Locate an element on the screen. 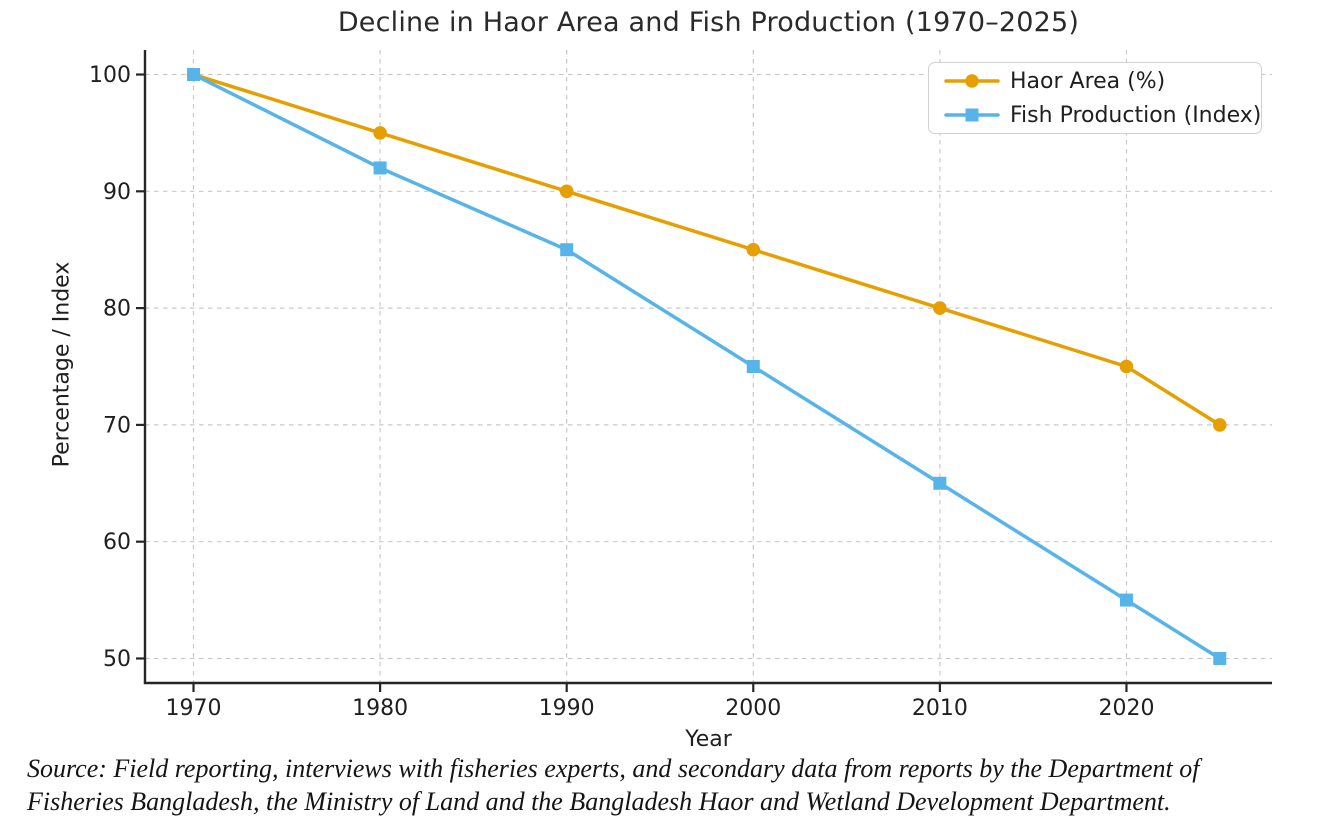  x-axis-label: Year is located at coordinates (708, 739).